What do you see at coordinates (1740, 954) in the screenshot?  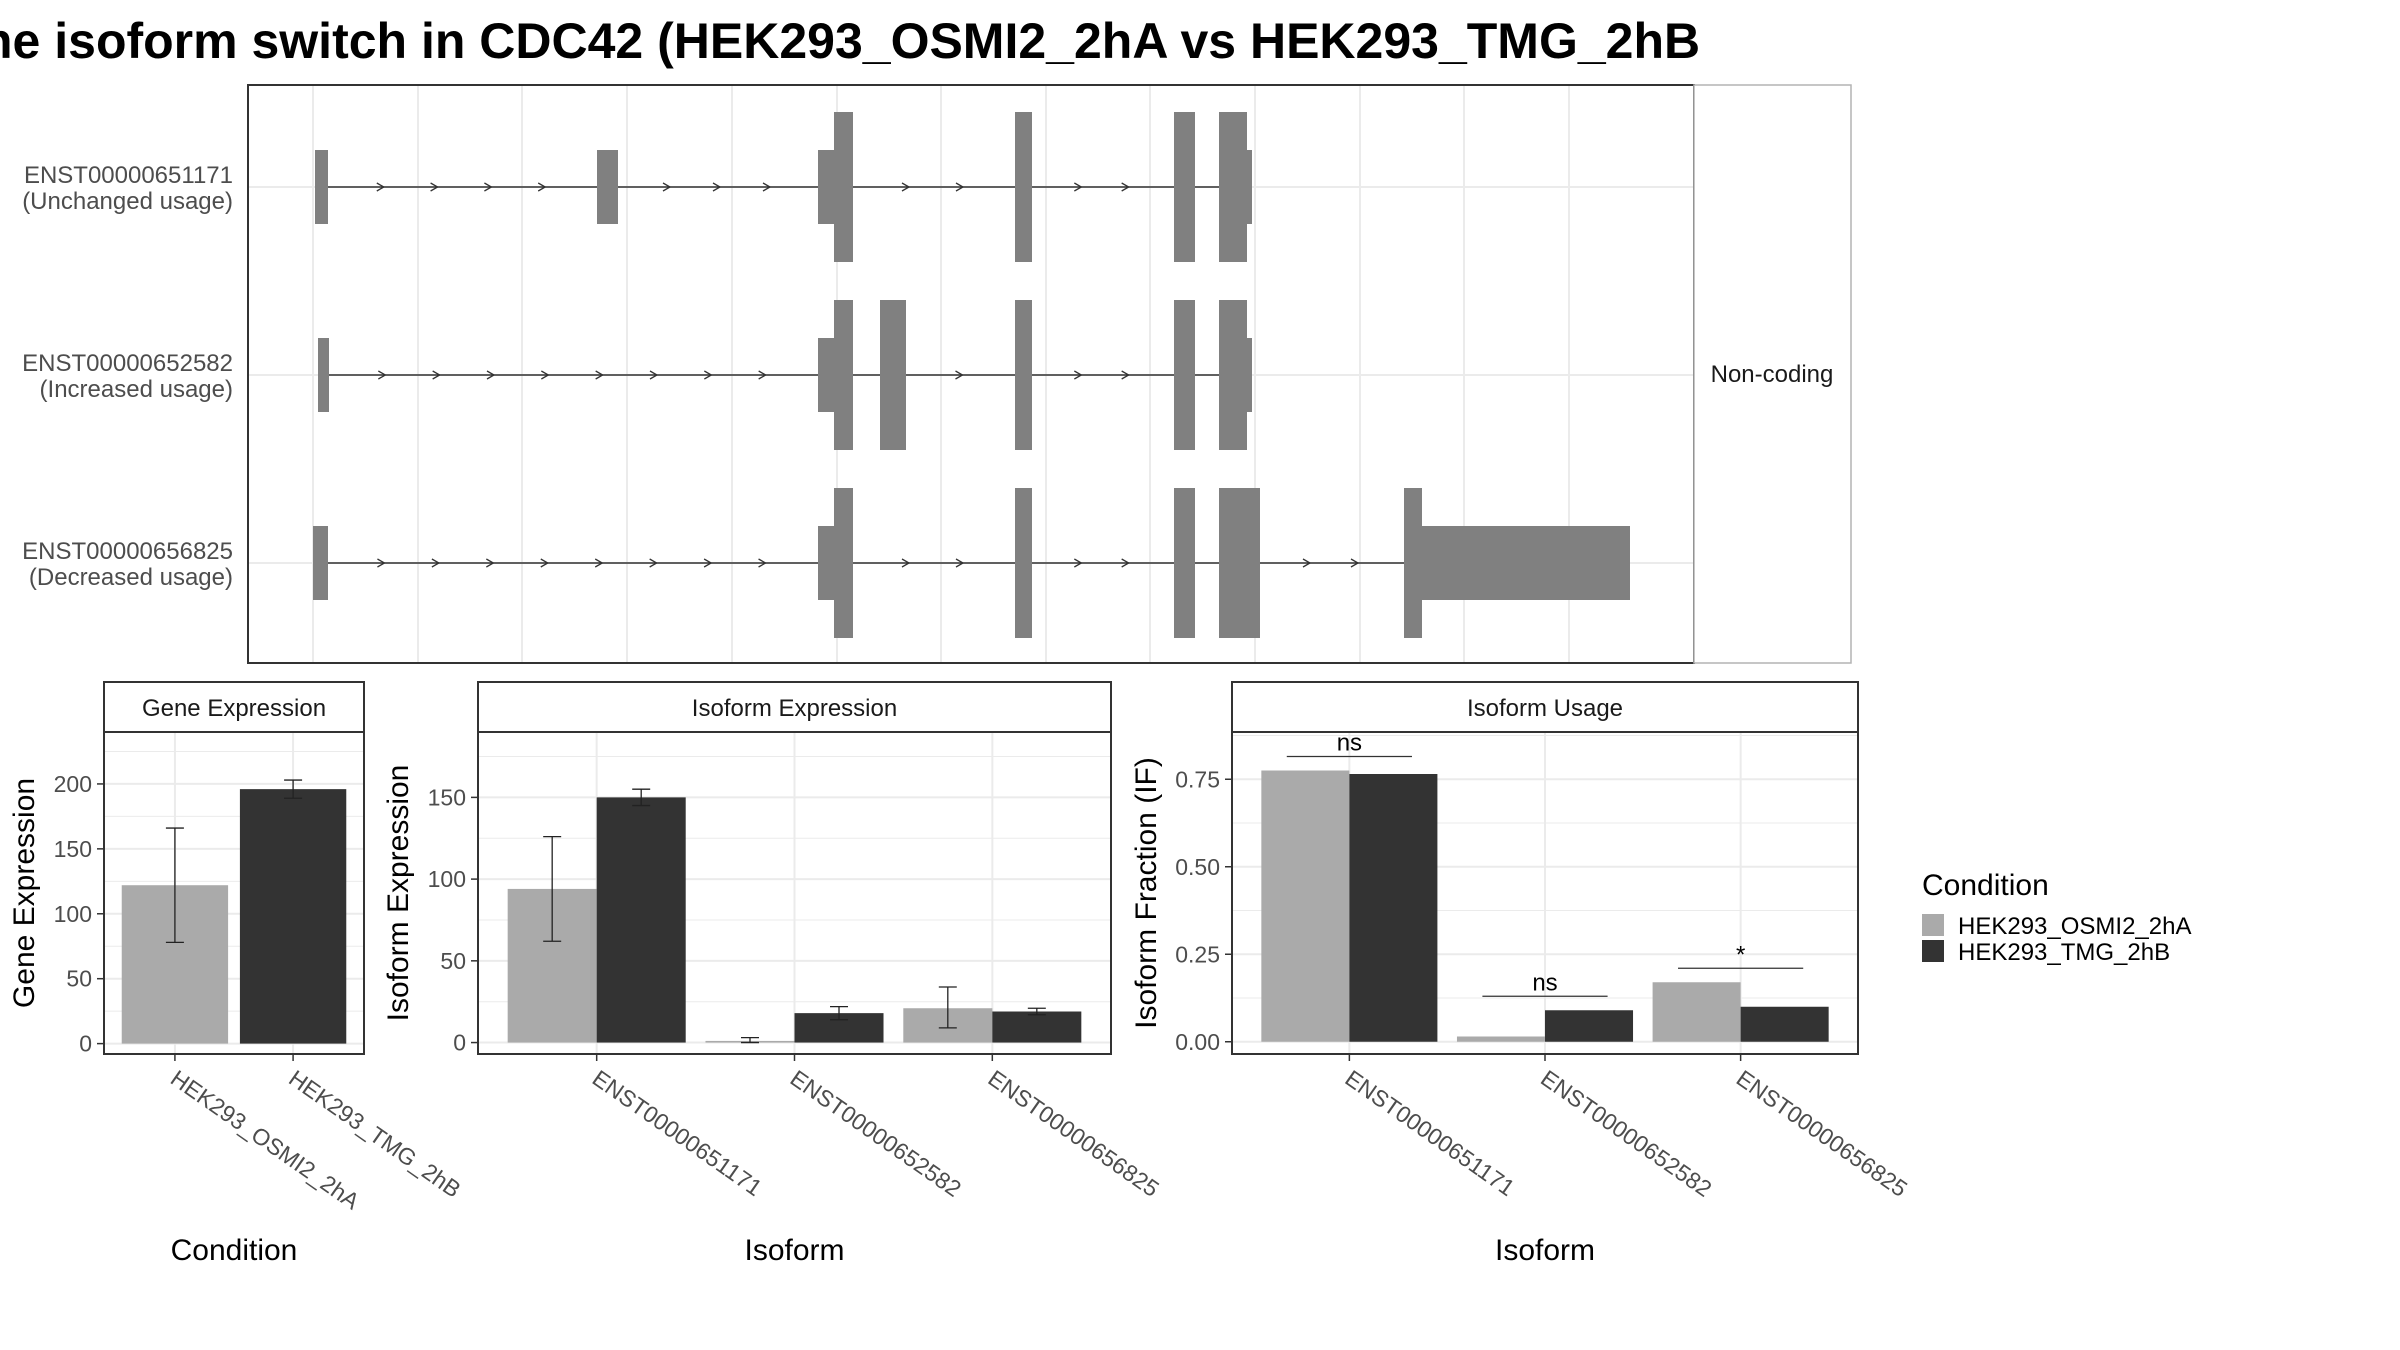 I see `significance-label: *` at bounding box center [1740, 954].